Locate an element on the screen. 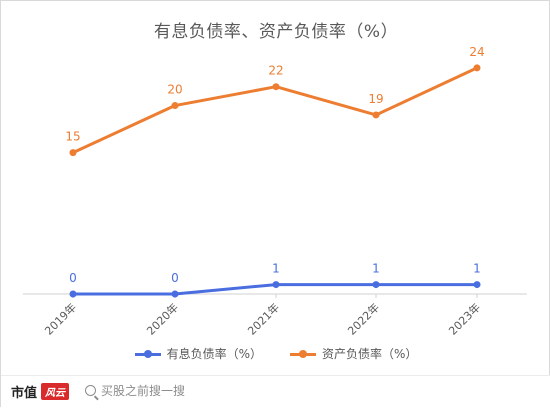  legend-label: 有息负债率（%） is located at coordinates (214, 354).